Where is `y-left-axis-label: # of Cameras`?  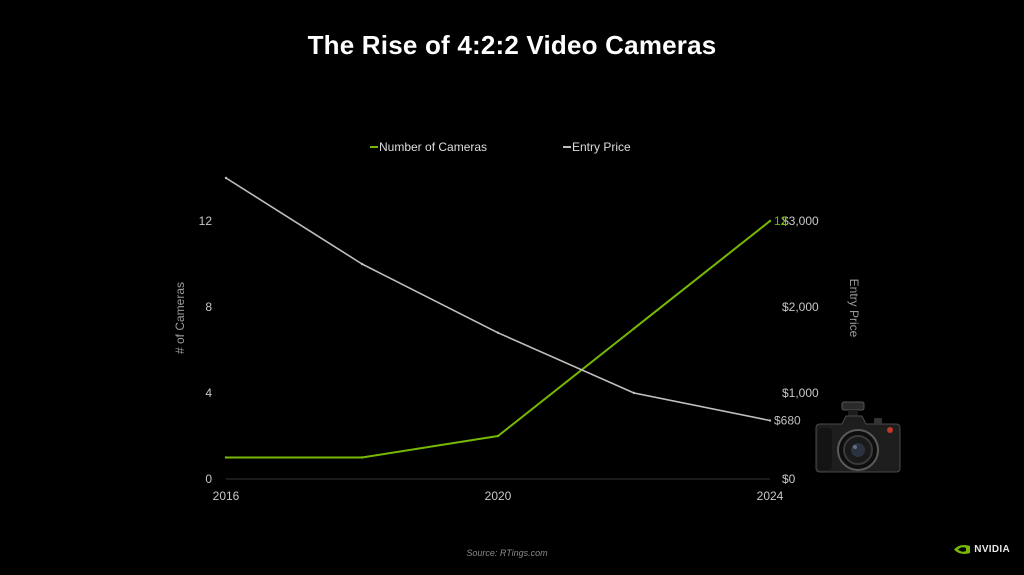 y-left-axis-label: # of Cameras is located at coordinates (180, 318).